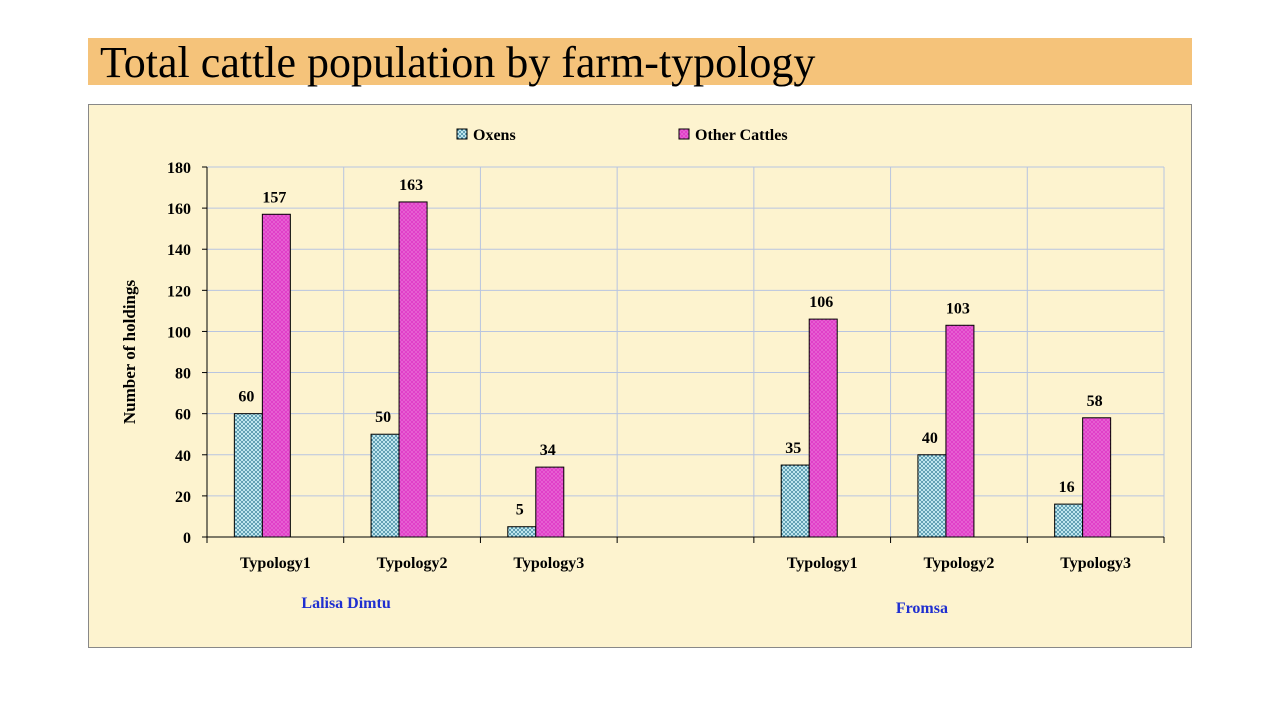 This screenshot has width=1280, height=720. I want to click on title-bar: Total cattle population by farm-typology, so click(640, 62).